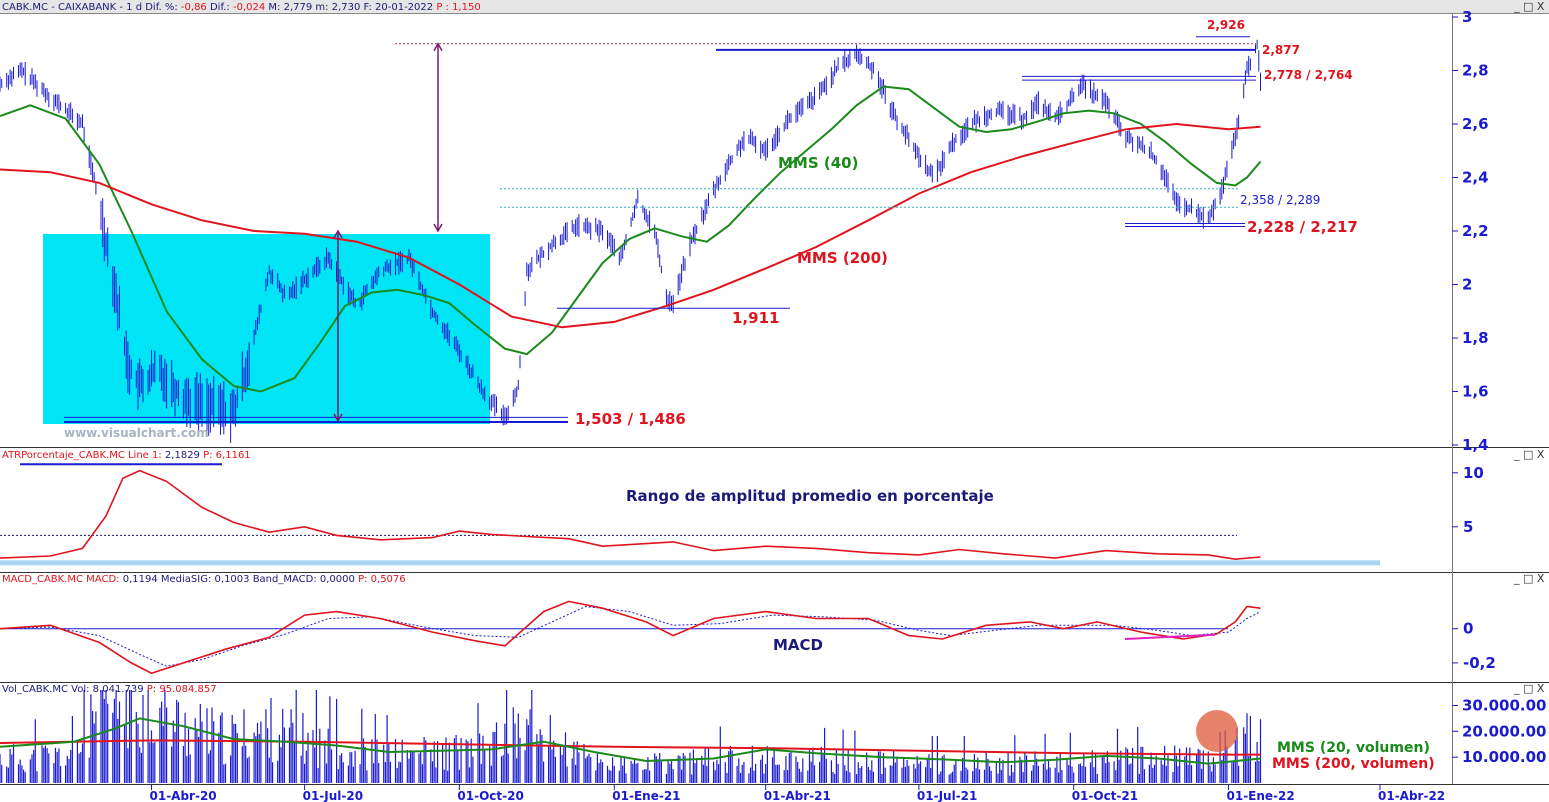  I want to click on mms40-label: MMS (40), so click(818, 163).